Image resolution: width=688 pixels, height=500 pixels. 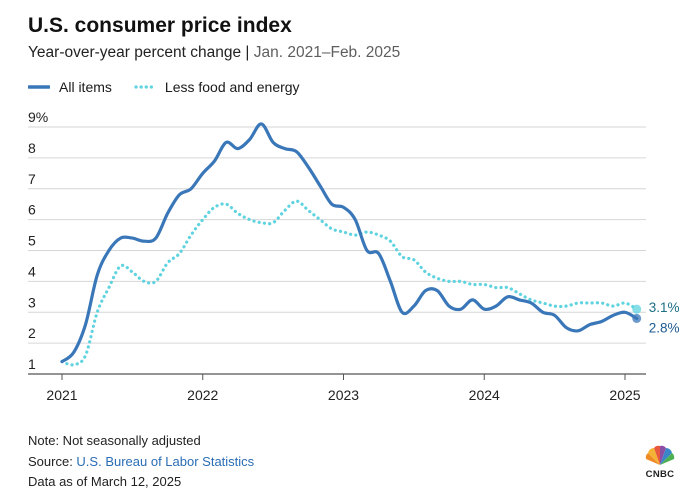 I want to click on subtitle-period: Jan. 2021–Feb. 2025, so click(x=327, y=52).